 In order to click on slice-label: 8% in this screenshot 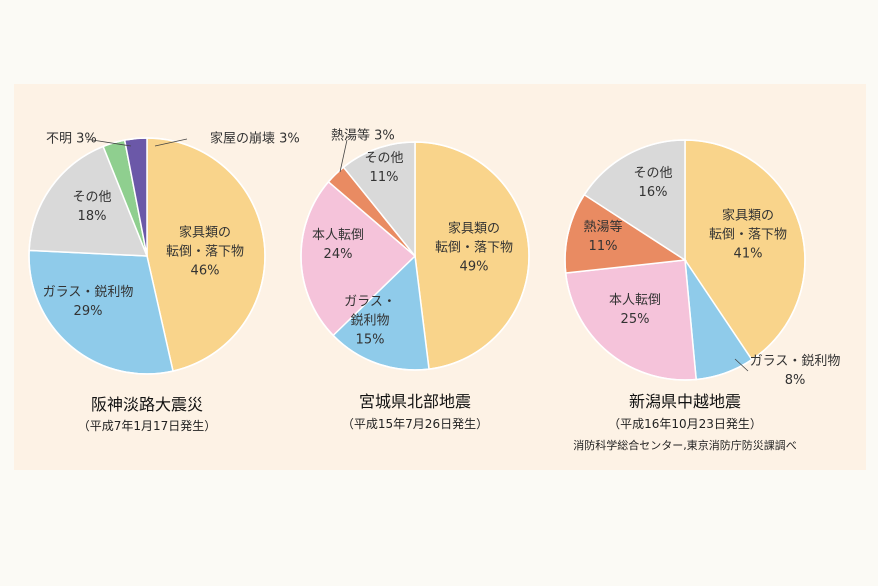, I will do `click(795, 380)`.